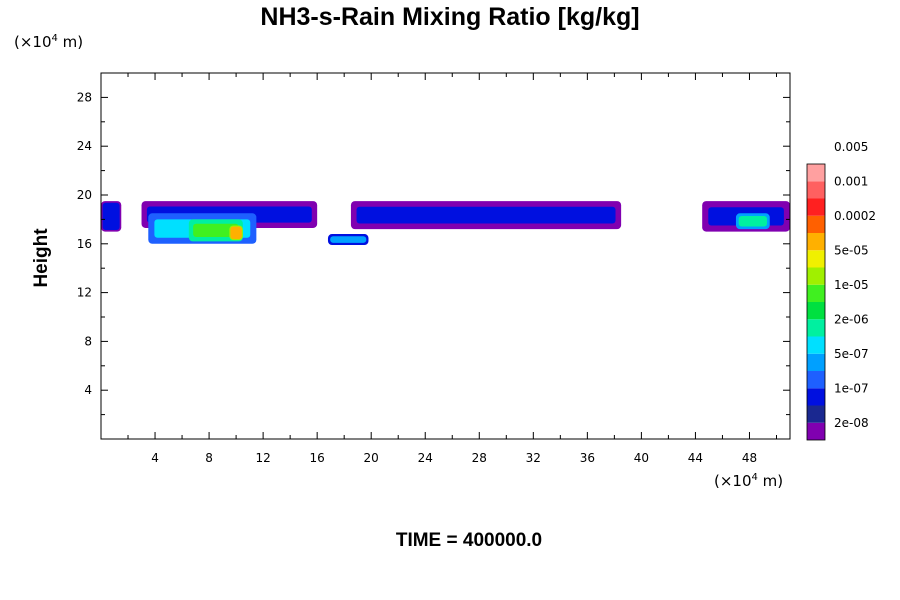 The image size is (900, 600). I want to click on colorbar-label: 1e-07, so click(851, 388).